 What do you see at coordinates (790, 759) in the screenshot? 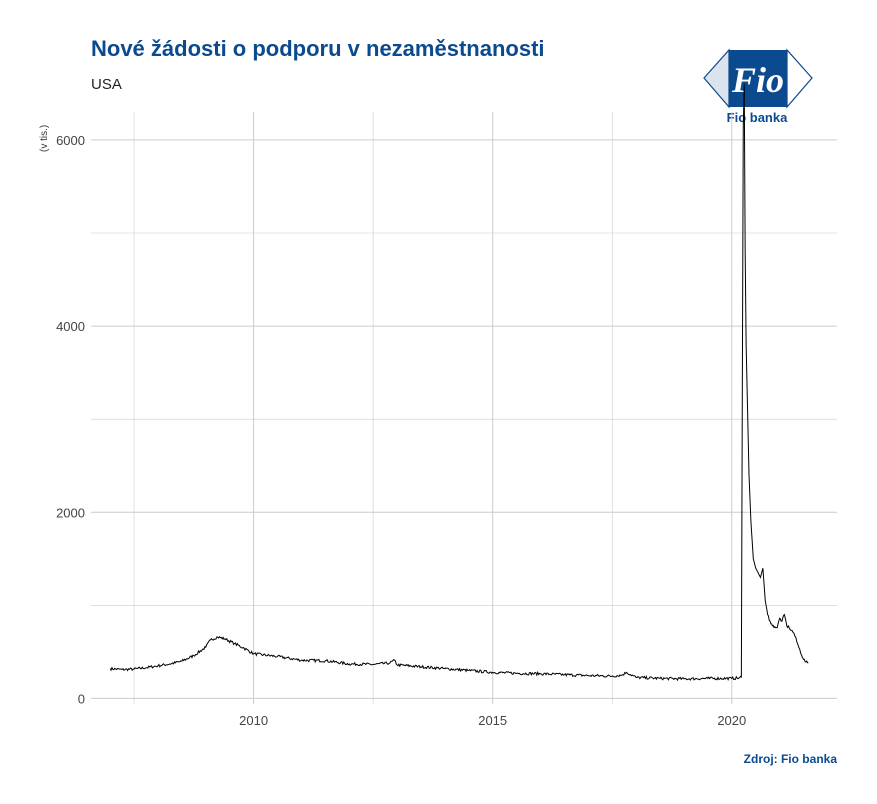
I see `source-note: Zdroj: Fio banka` at bounding box center [790, 759].